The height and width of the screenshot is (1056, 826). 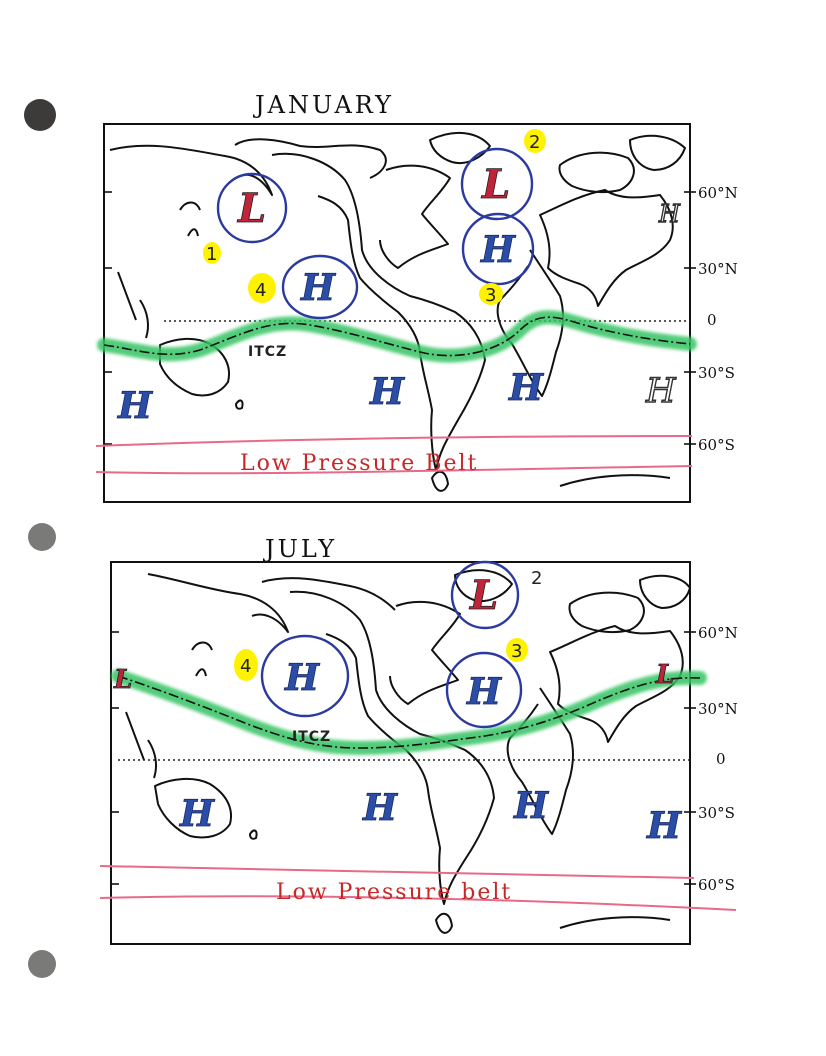 I want to click on january-high-south-pacific: H, so click(x=387, y=392).